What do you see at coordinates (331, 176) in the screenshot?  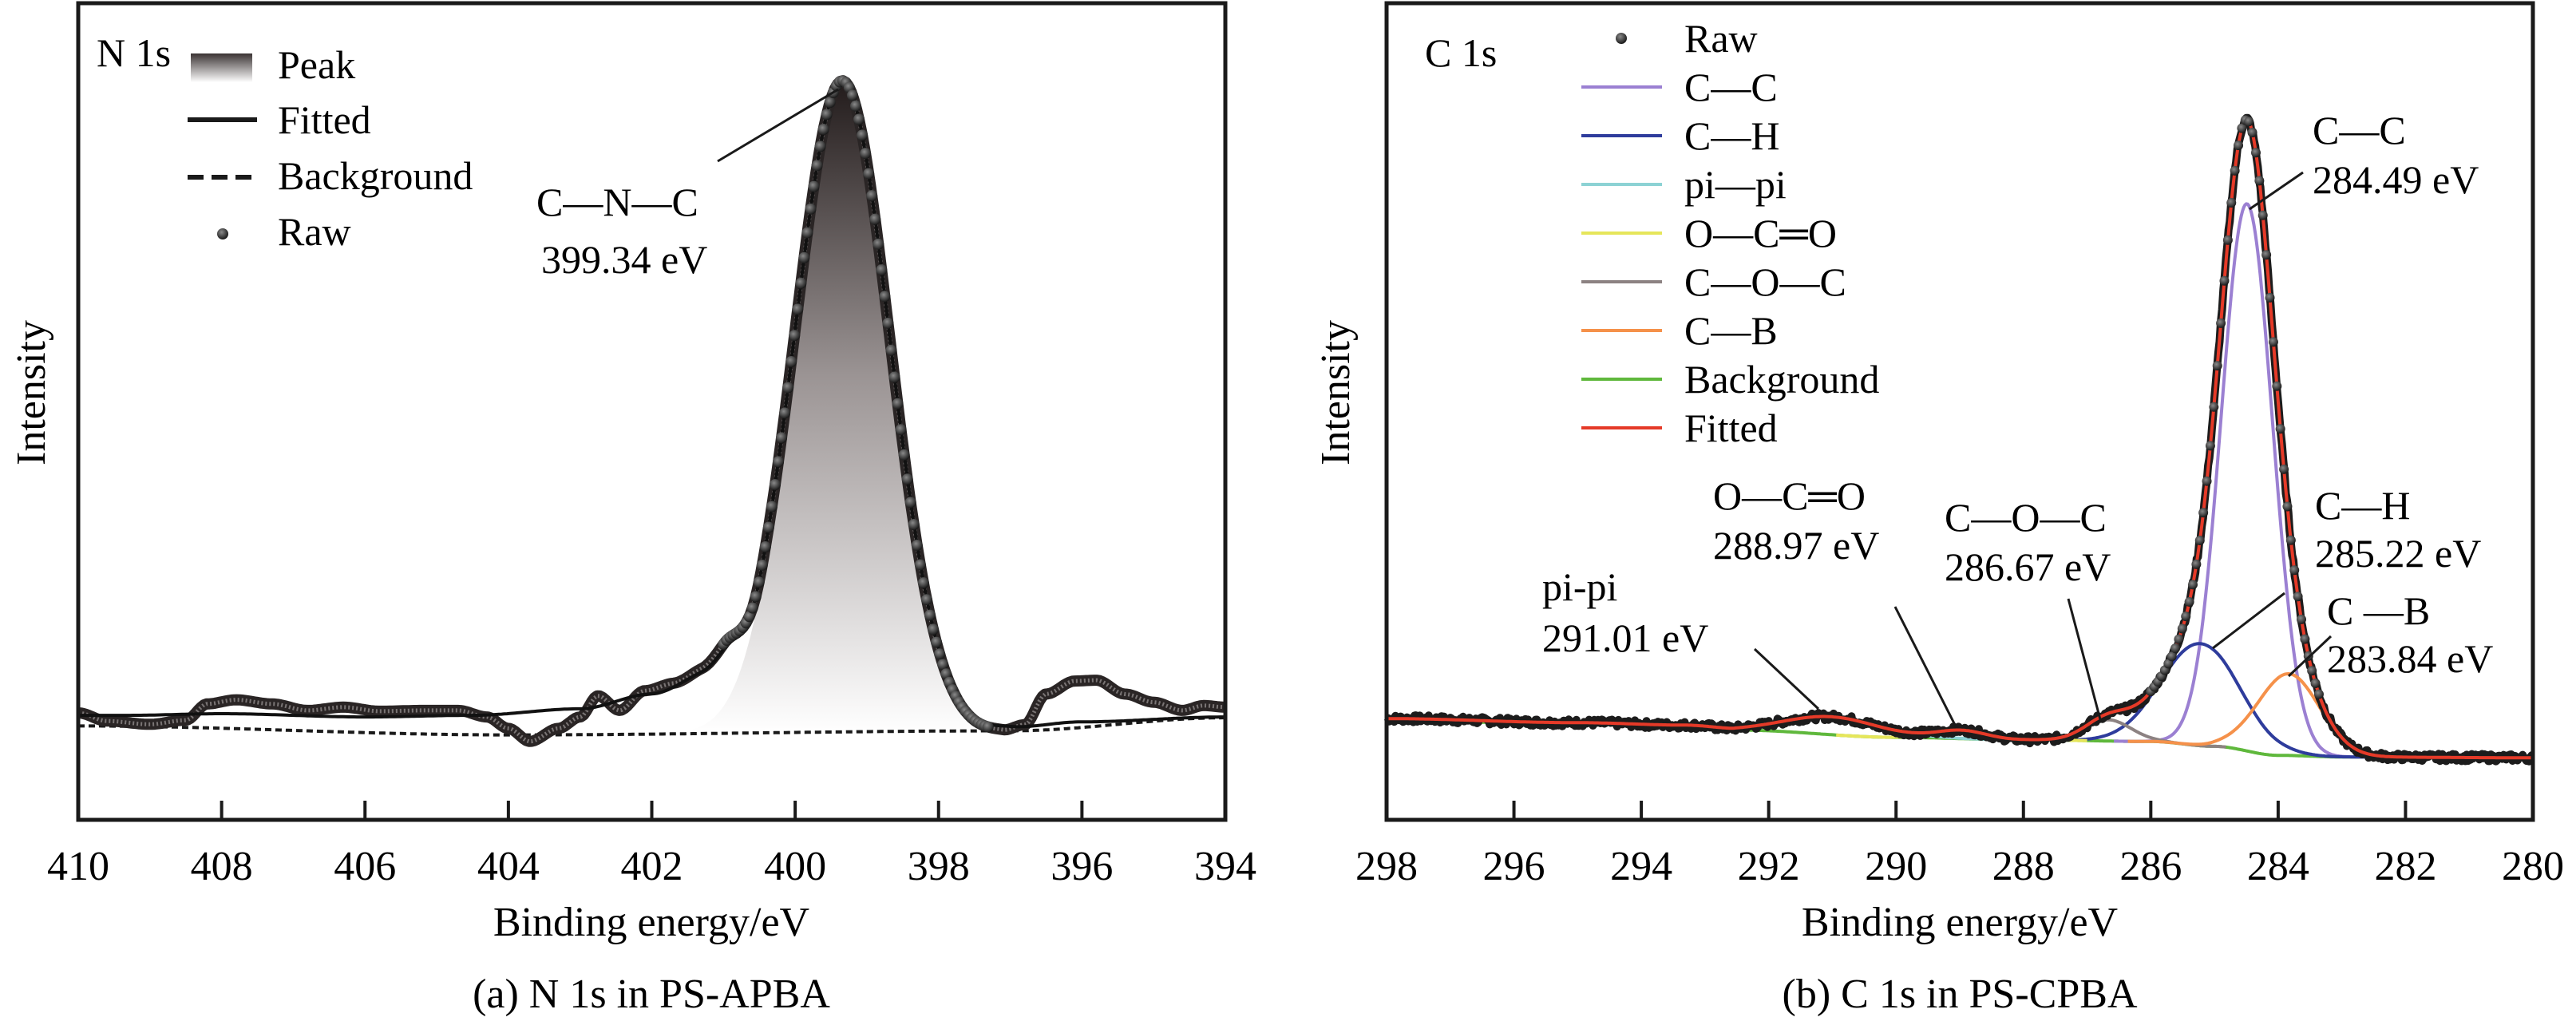 I see `legend-item-background: Background` at bounding box center [331, 176].